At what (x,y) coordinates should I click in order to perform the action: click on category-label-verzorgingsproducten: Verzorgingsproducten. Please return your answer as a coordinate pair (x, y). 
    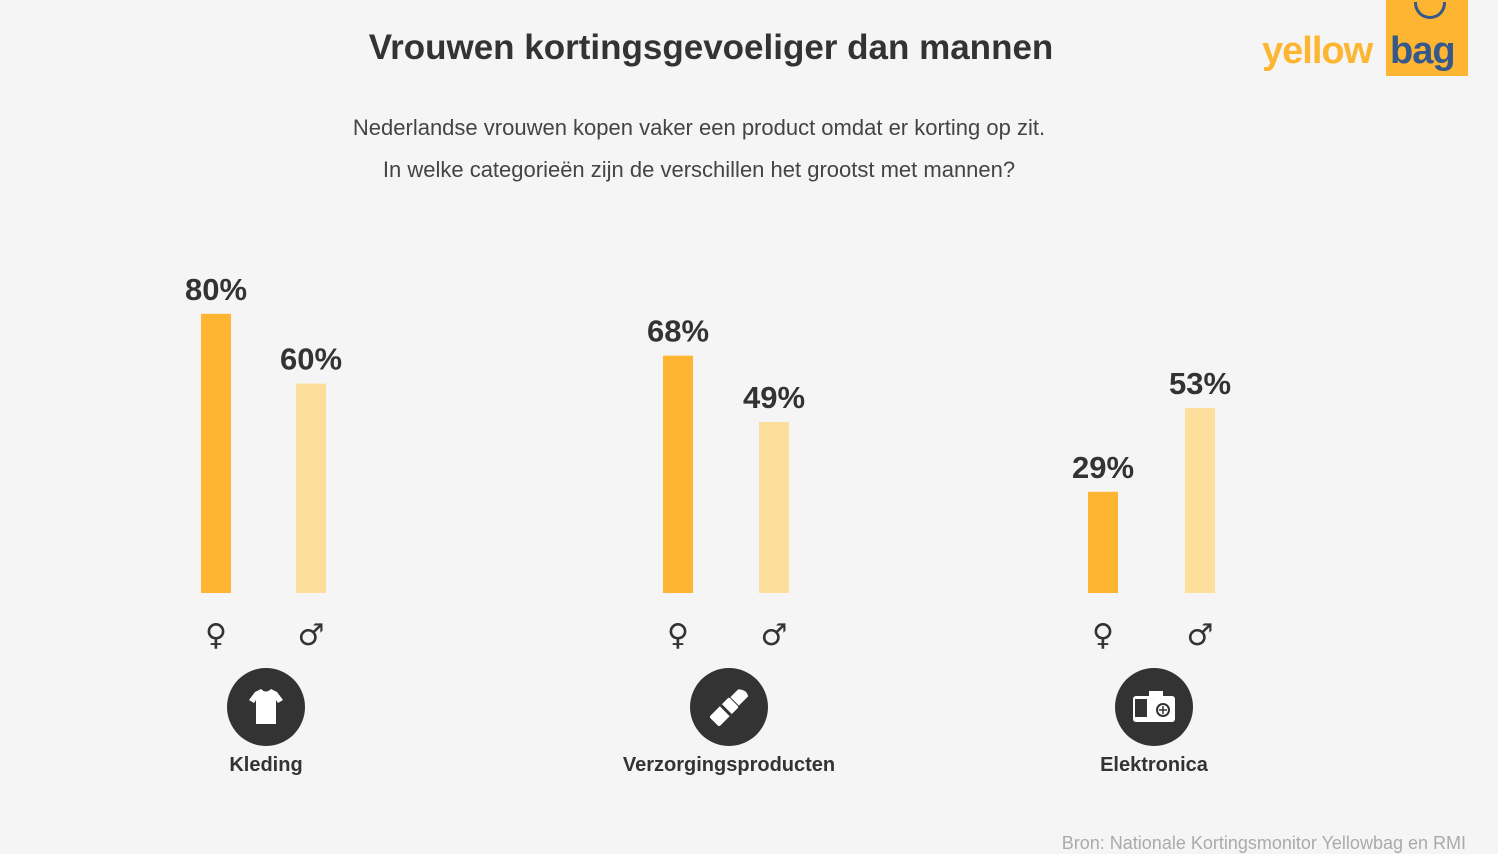
    Looking at the image, I should click on (729, 765).